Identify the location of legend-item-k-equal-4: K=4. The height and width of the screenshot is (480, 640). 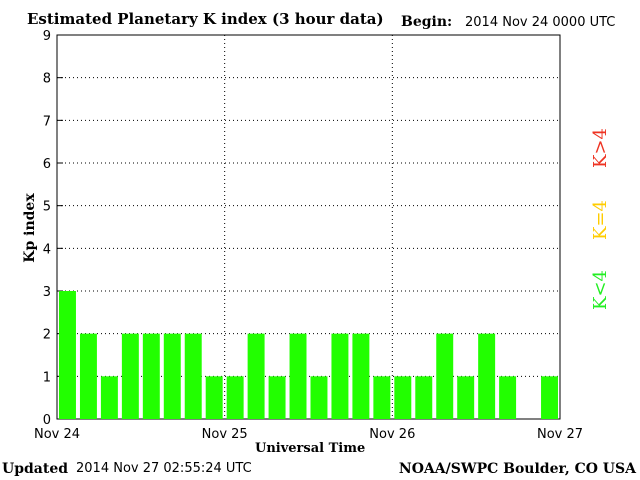
(600, 220).